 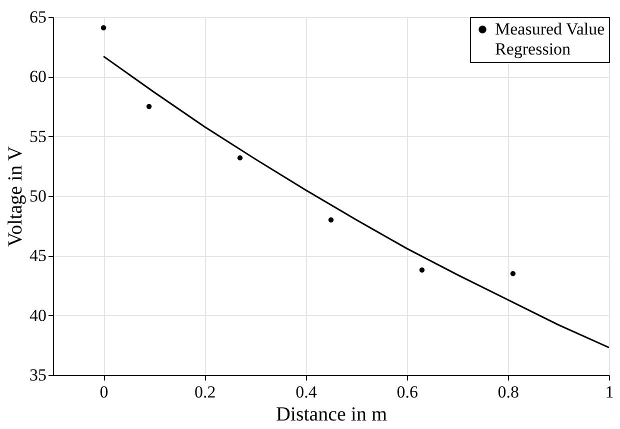 What do you see at coordinates (38, 256) in the screenshot?
I see `y-tick-label: 45` at bounding box center [38, 256].